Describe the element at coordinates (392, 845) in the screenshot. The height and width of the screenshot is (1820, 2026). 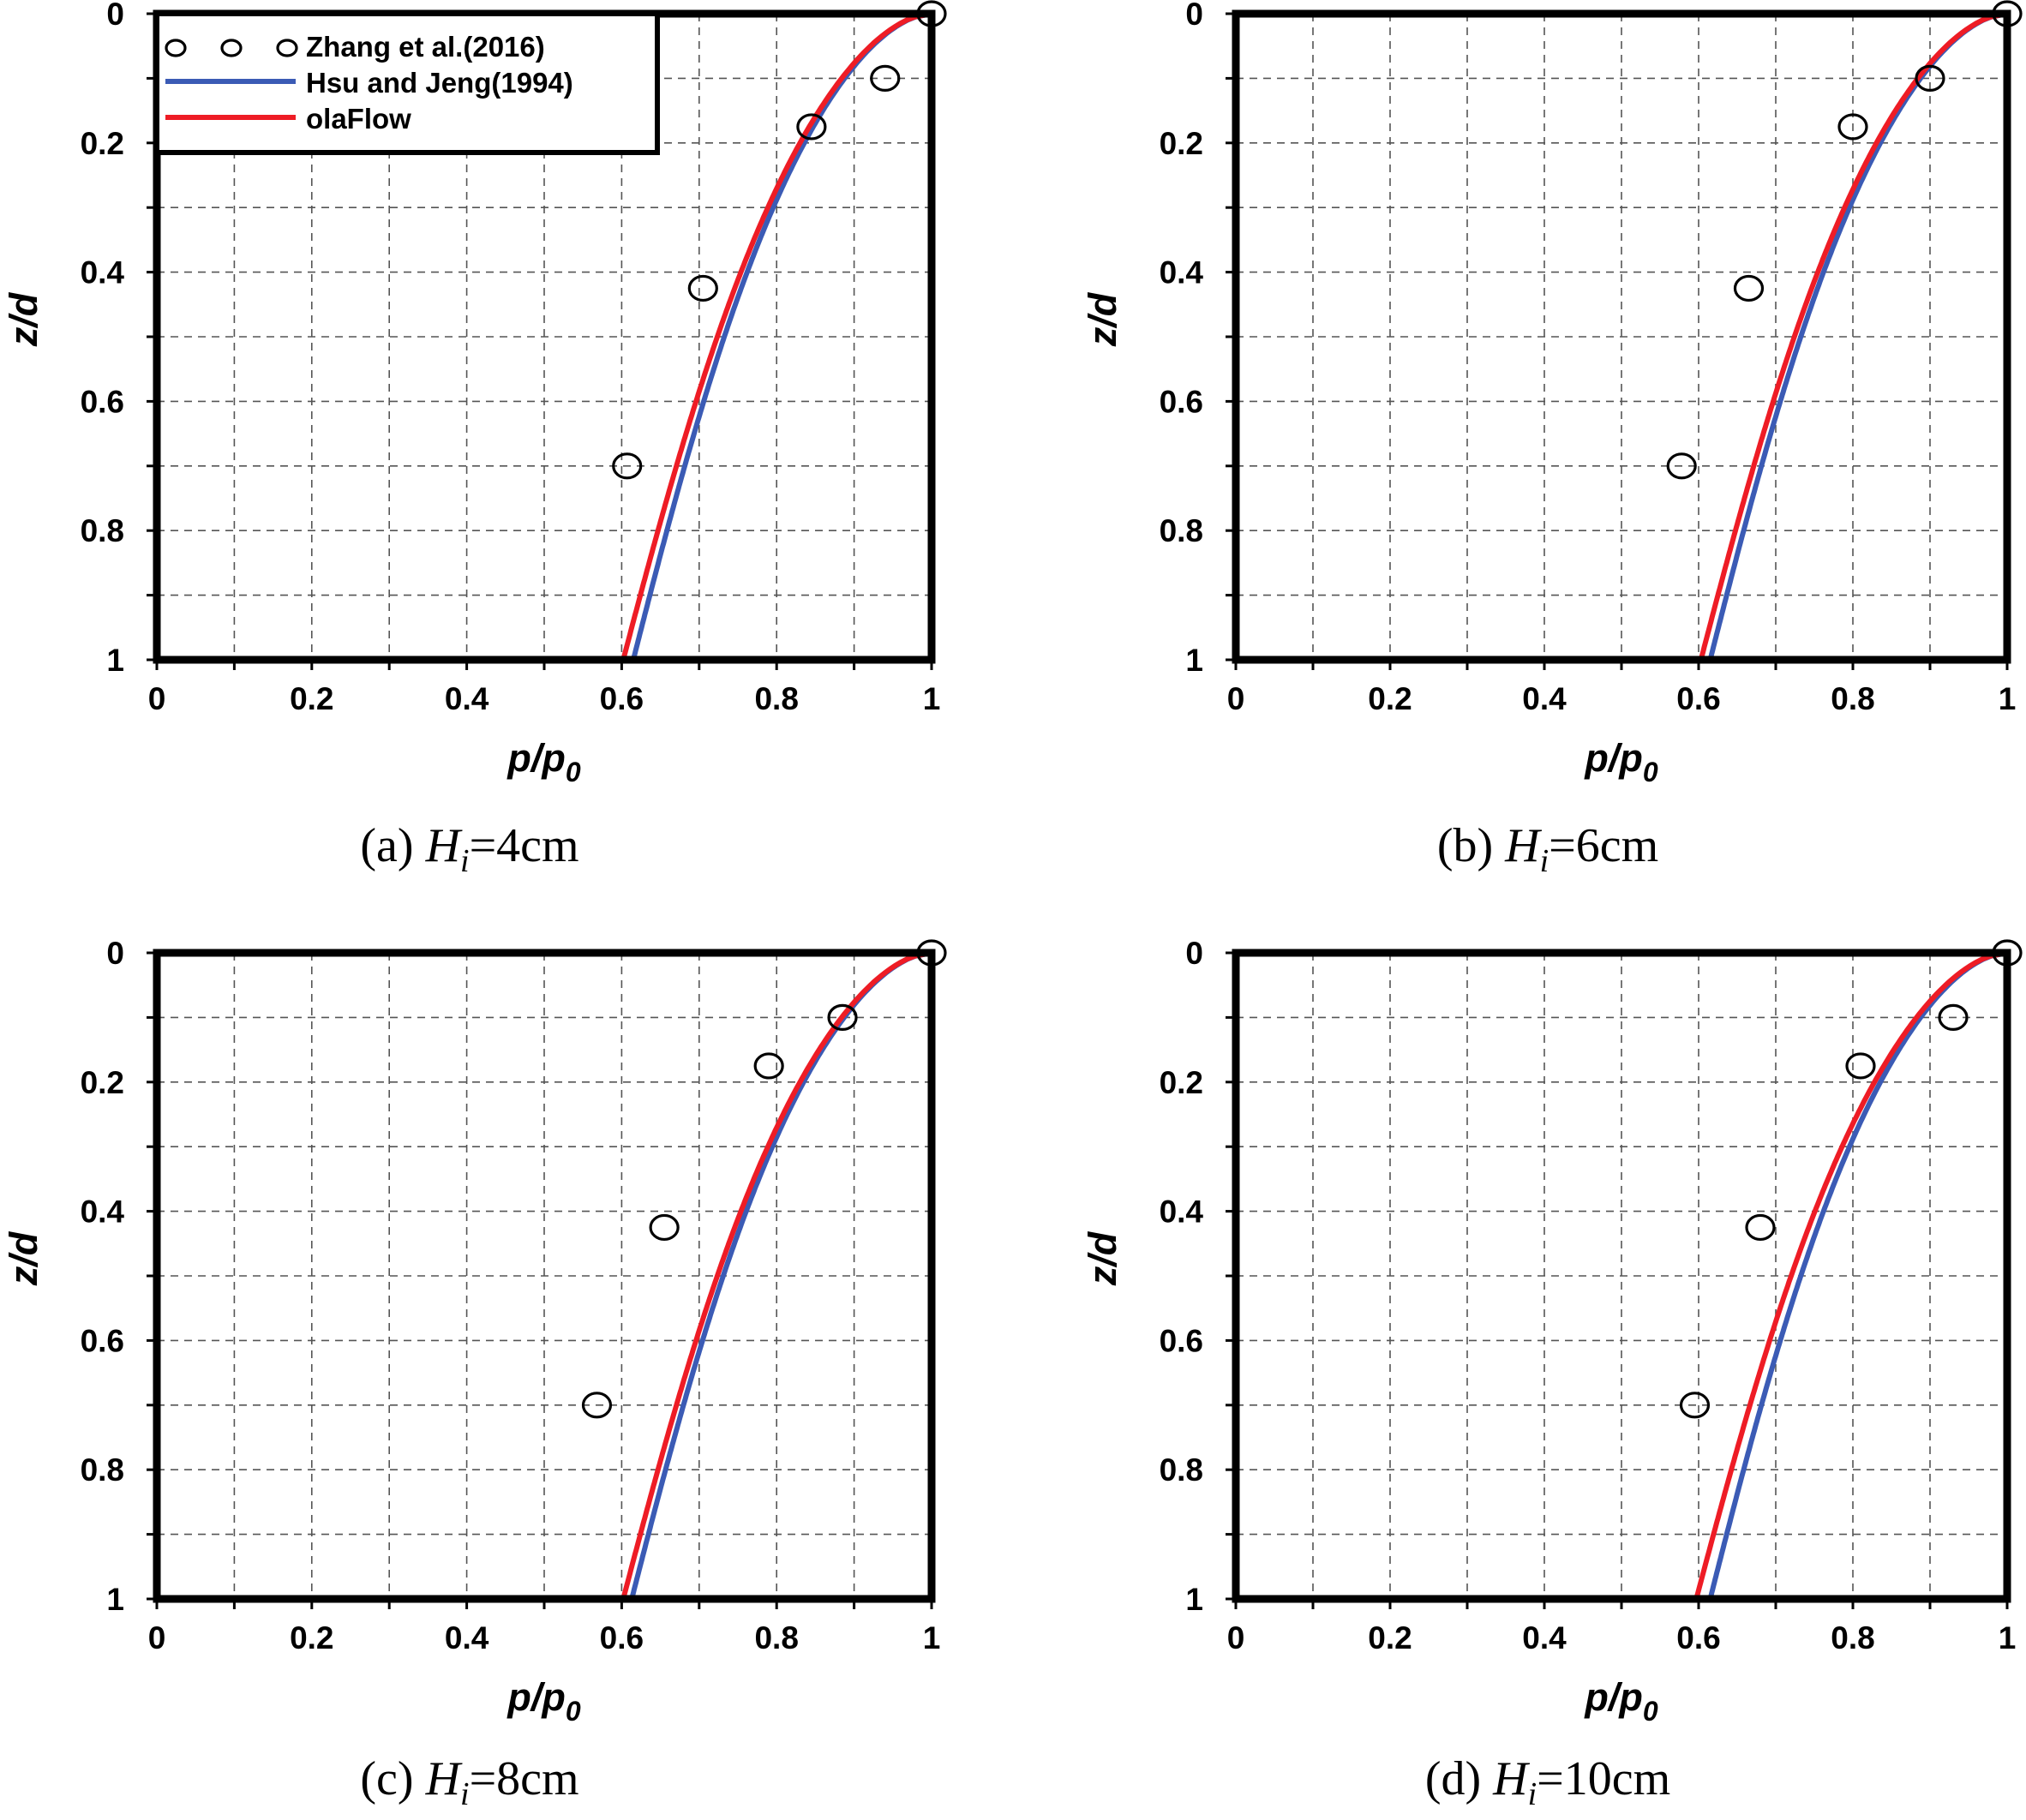
I see `caption-prefix: (a)` at that location.